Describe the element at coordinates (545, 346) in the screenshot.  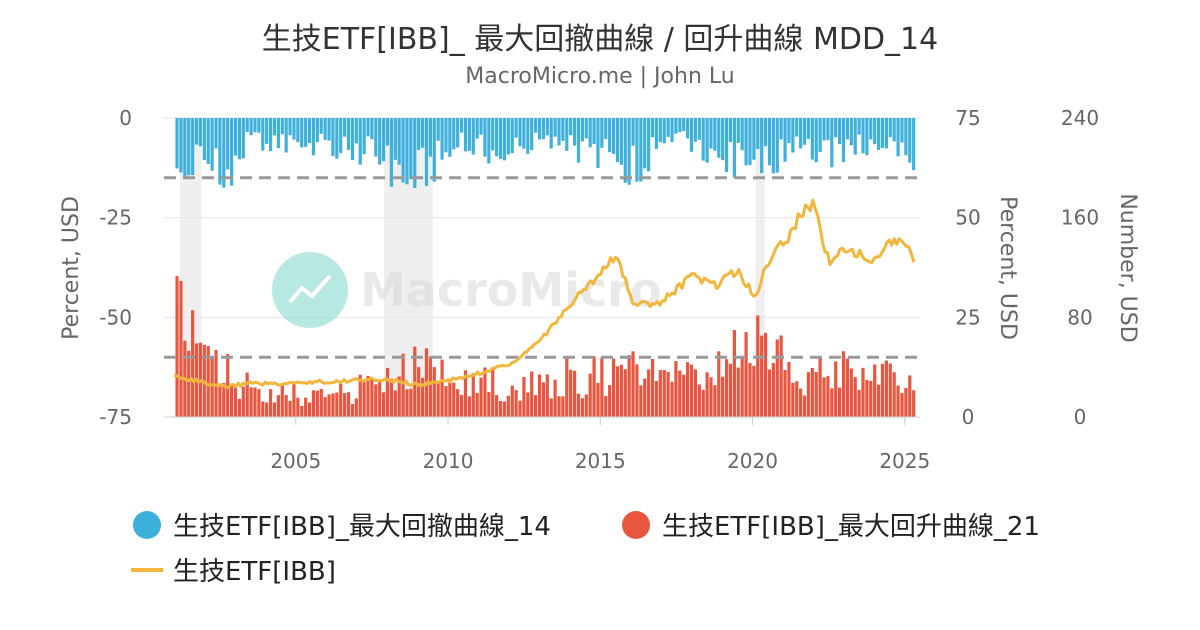
I see `runup-bars` at that location.